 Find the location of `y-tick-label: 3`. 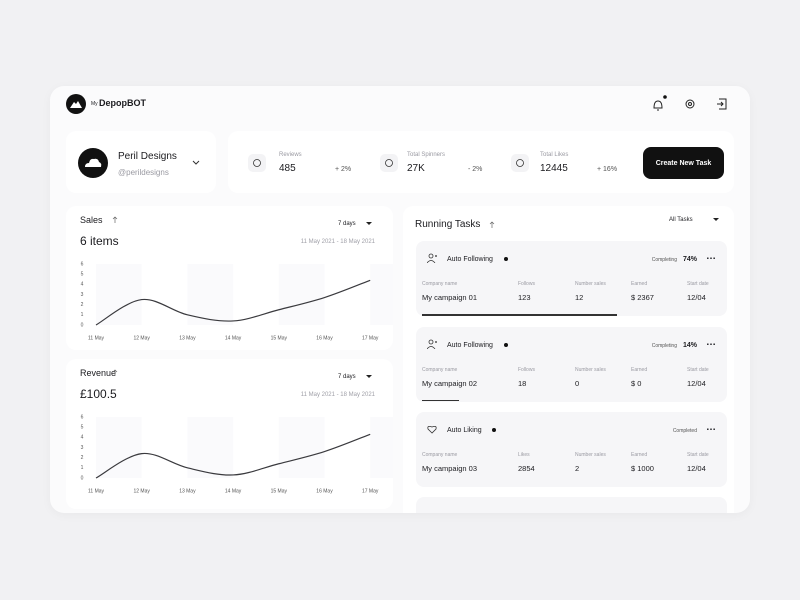

y-tick-label: 3 is located at coordinates (82, 295).